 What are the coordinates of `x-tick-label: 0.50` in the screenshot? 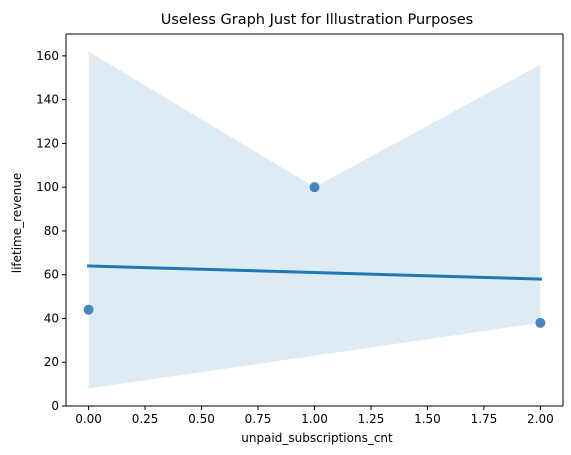 It's located at (201, 419).